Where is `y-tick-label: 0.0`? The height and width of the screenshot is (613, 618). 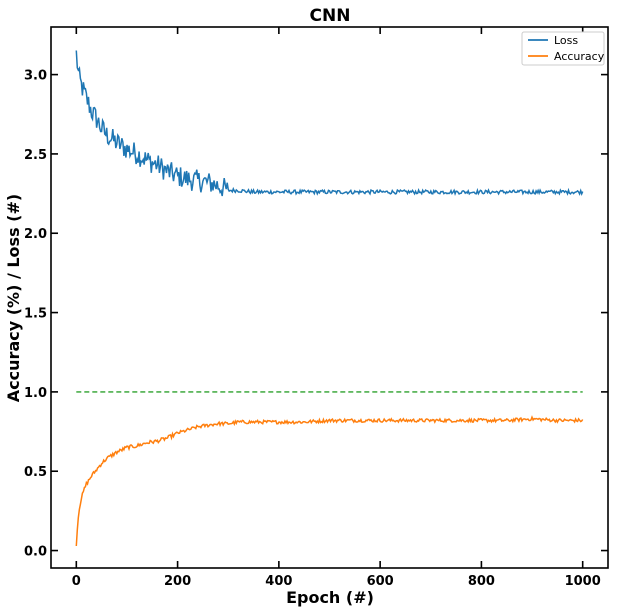
y-tick-label: 0.0 is located at coordinates (35, 552).